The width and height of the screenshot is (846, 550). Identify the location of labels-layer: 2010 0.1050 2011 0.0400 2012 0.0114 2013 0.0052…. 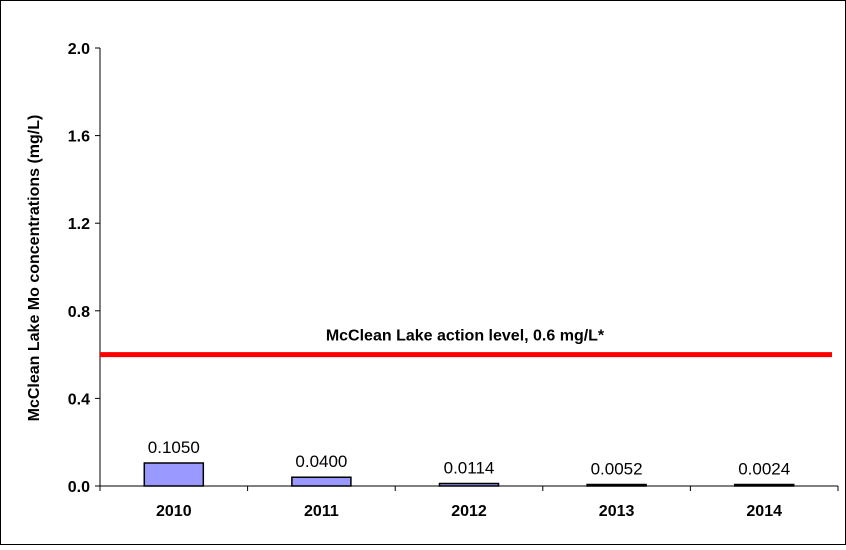
(469, 479).